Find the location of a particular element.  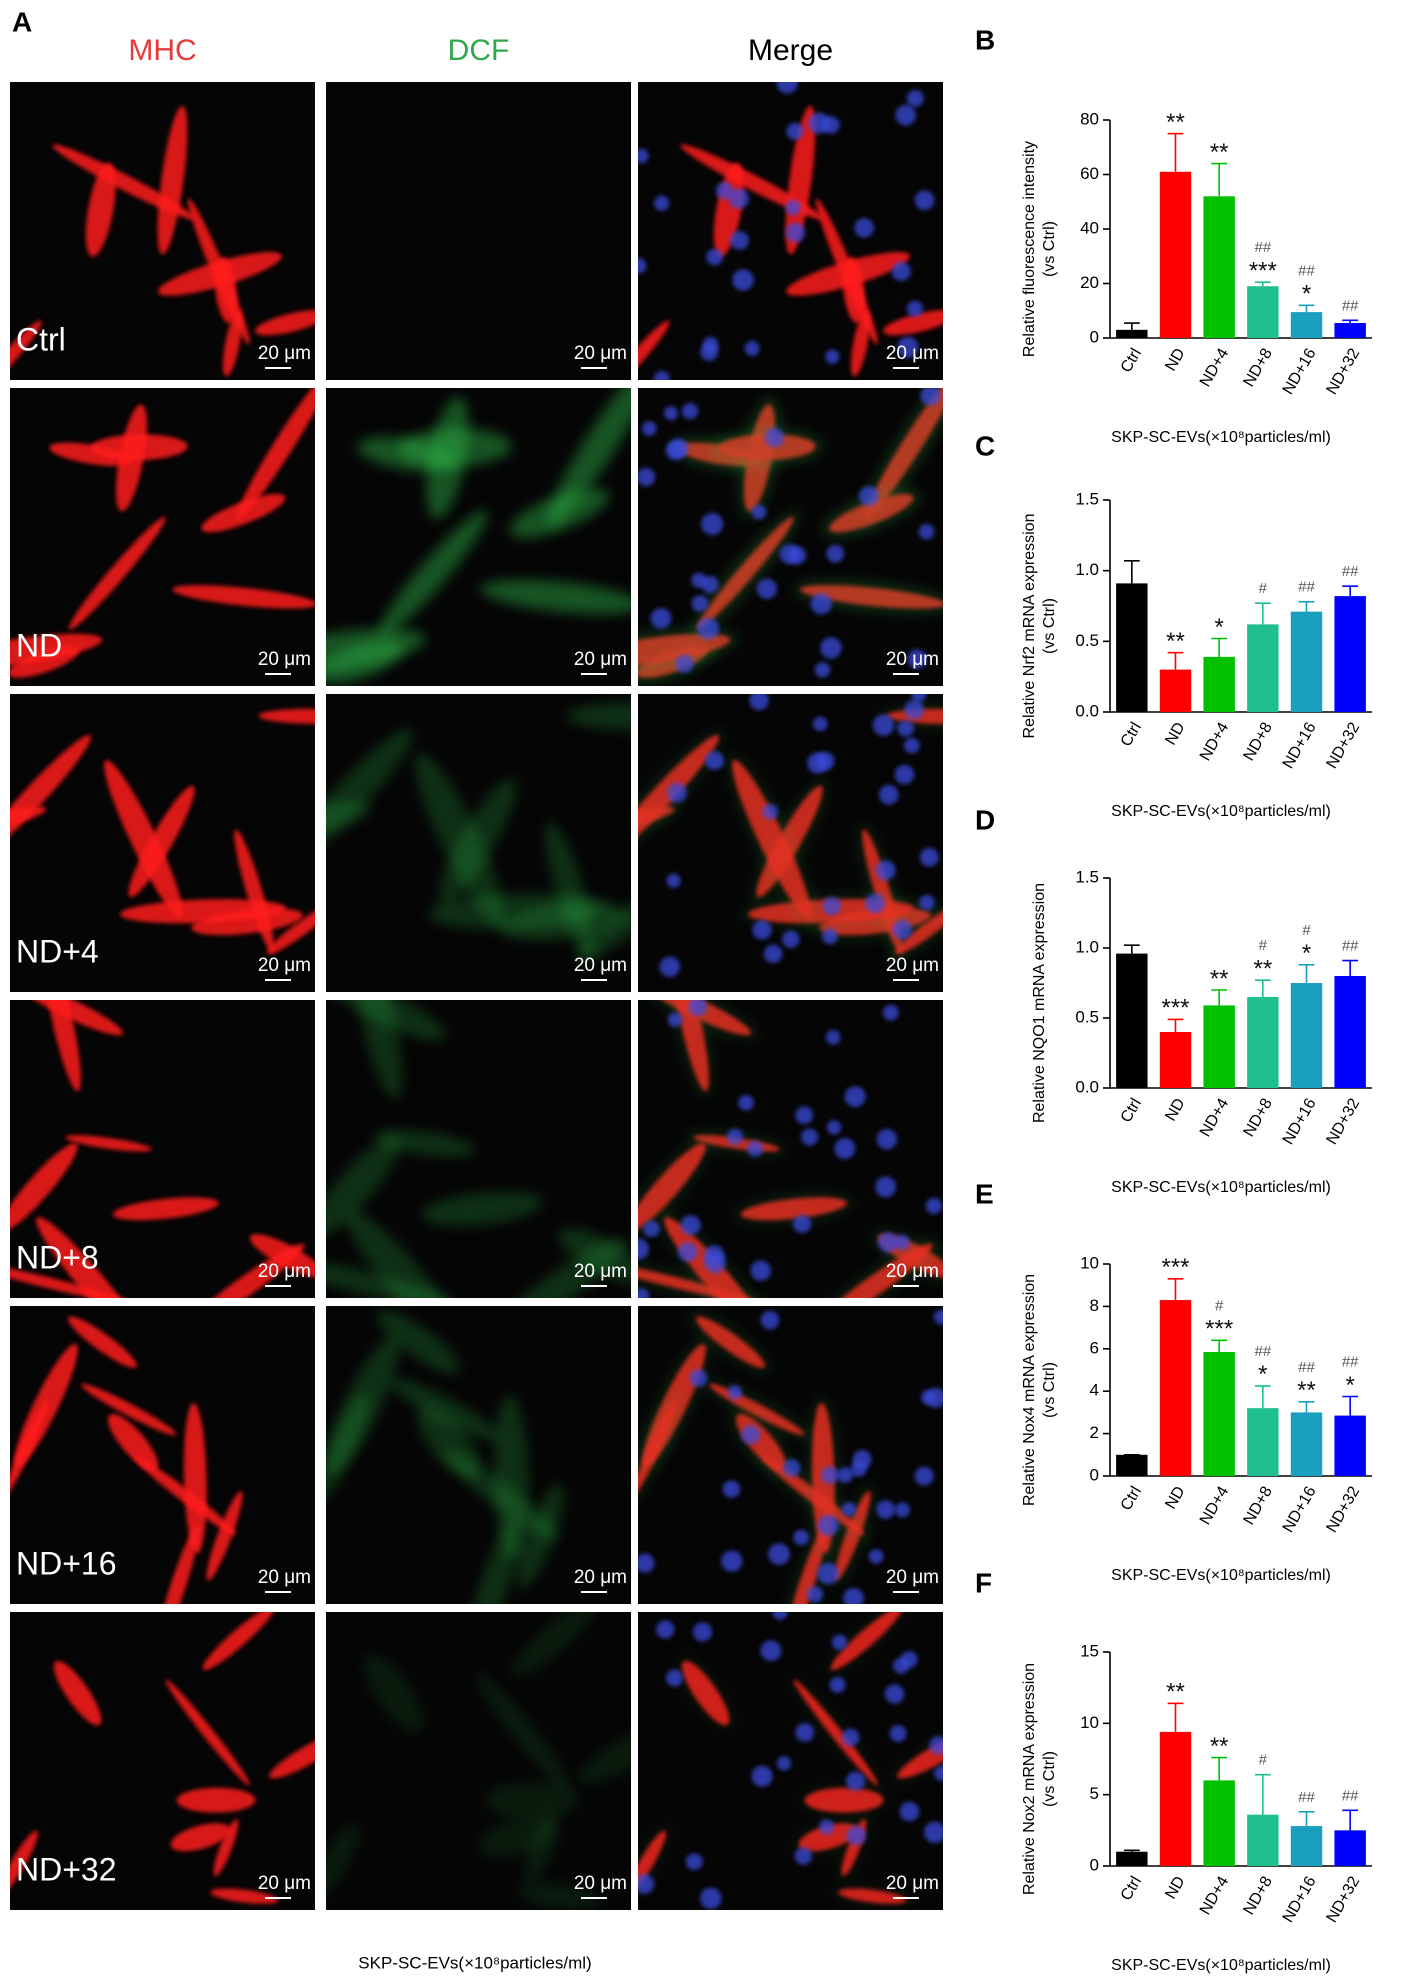

panel-letter: F is located at coordinates (983, 1582).